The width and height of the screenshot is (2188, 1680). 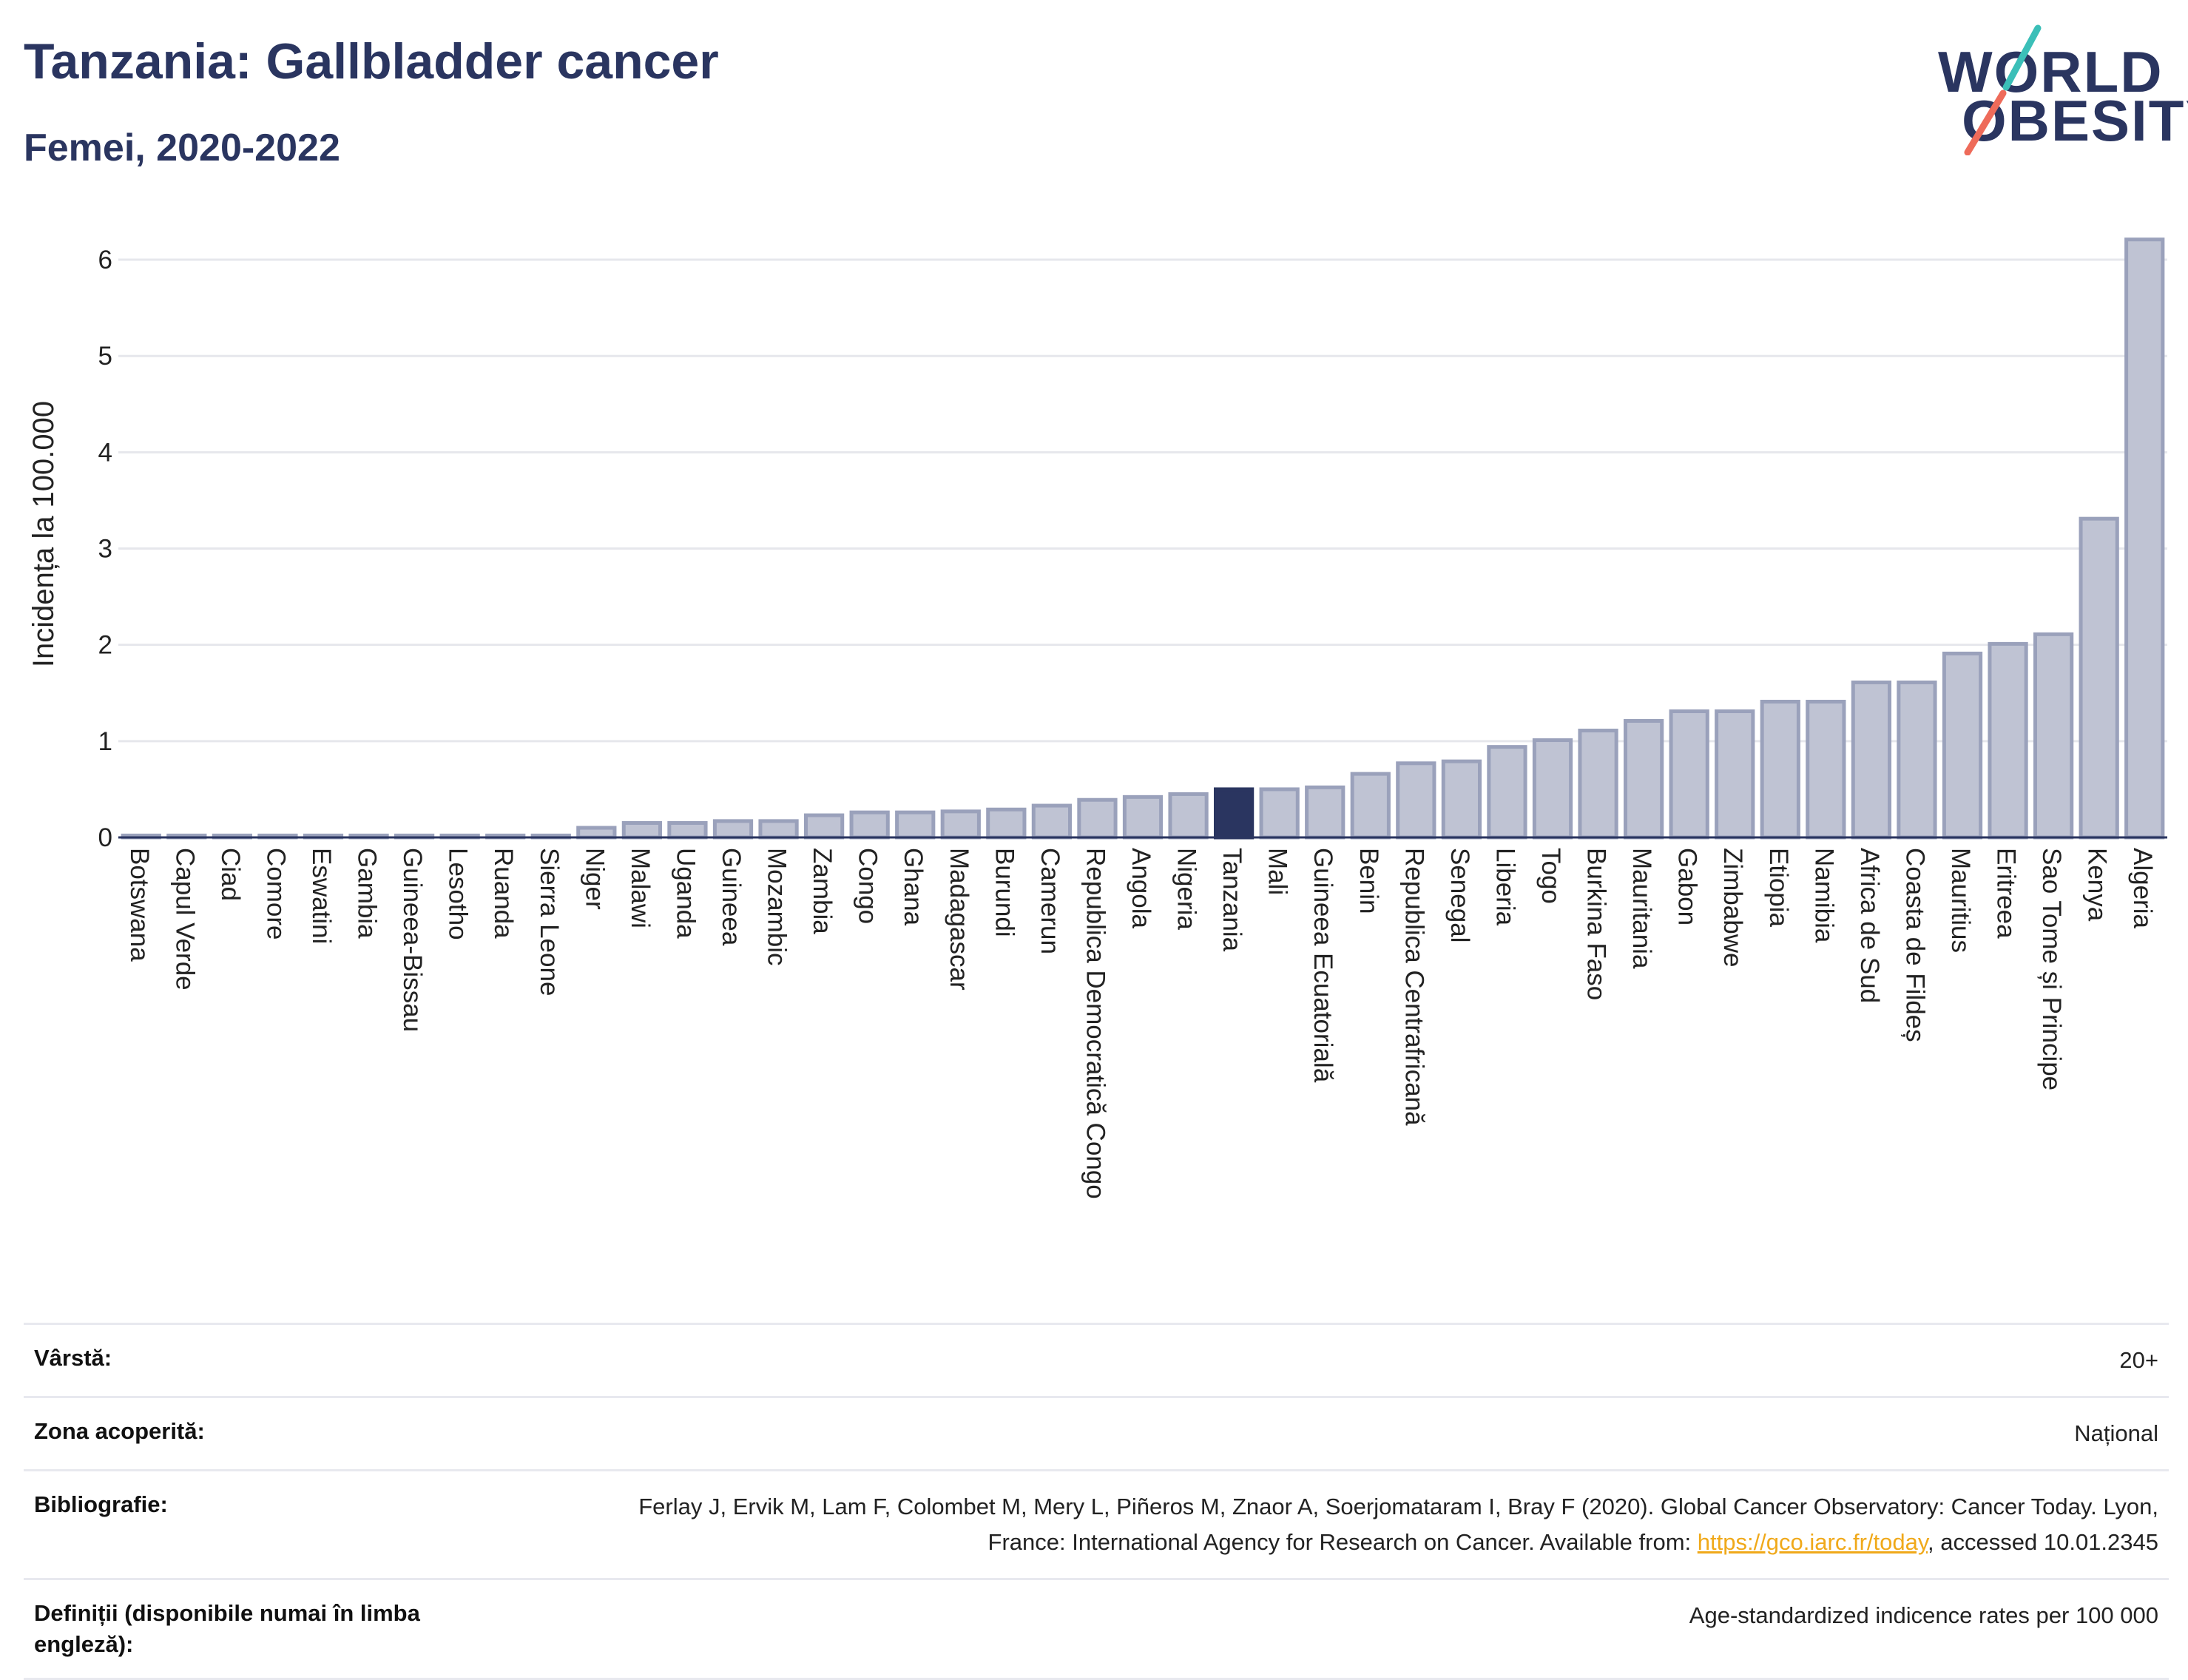 I want to click on info-value-coverage: Național, so click(x=2116, y=1434).